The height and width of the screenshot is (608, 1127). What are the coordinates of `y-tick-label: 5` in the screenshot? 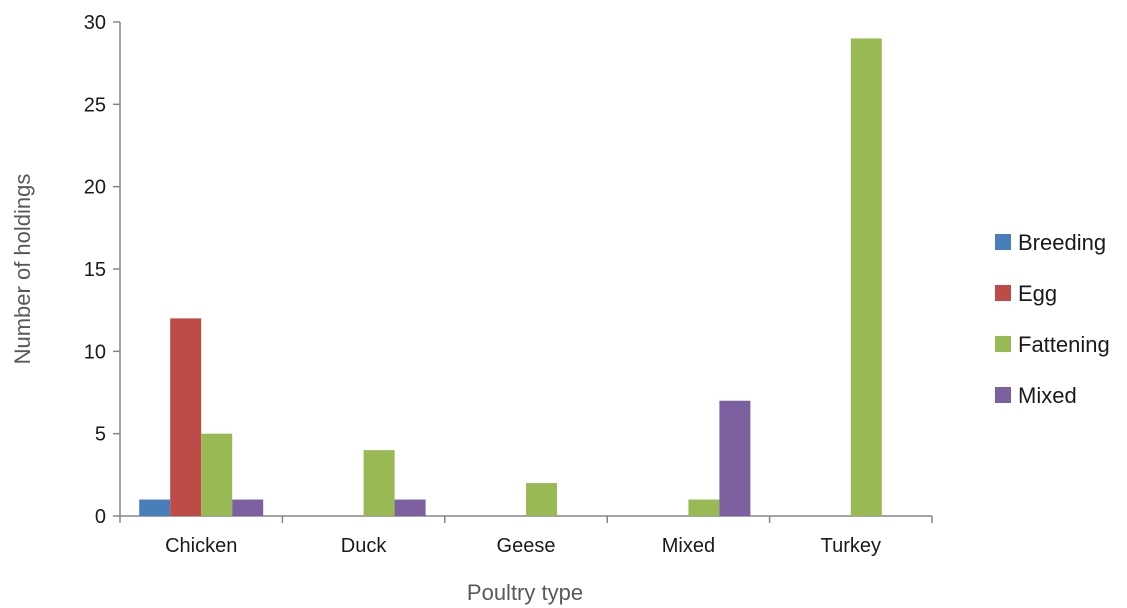 It's located at (100, 435).